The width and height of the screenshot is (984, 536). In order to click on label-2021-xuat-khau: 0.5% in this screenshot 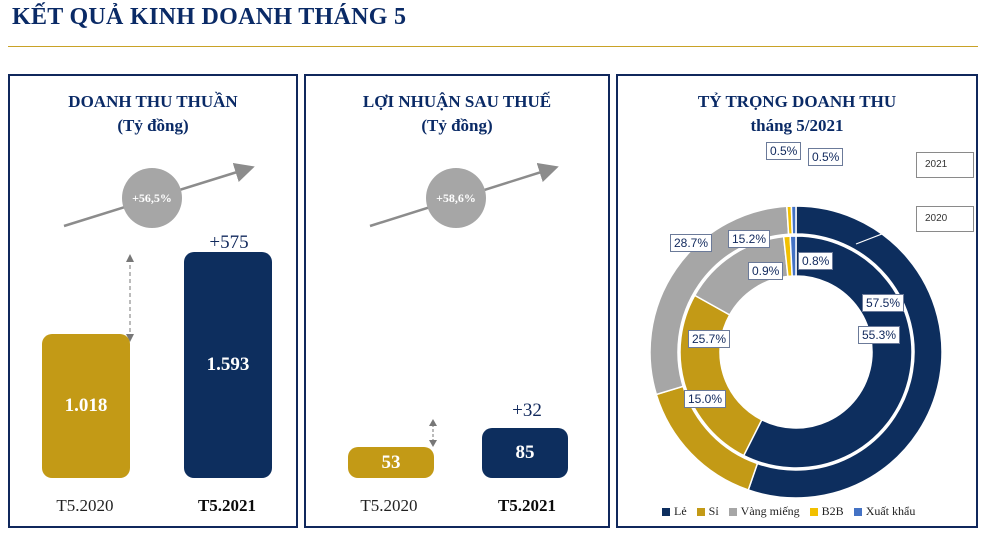, I will do `click(826, 157)`.